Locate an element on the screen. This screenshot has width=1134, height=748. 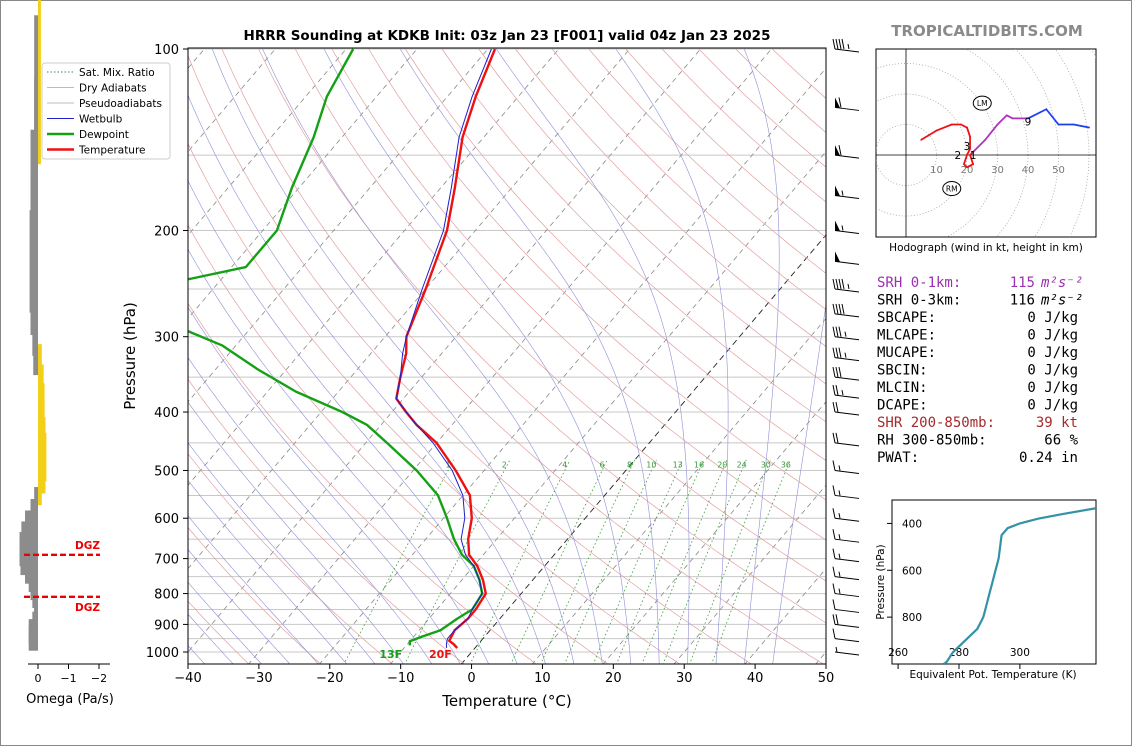
y-tick-label: 1000 is located at coordinates (162, 653).